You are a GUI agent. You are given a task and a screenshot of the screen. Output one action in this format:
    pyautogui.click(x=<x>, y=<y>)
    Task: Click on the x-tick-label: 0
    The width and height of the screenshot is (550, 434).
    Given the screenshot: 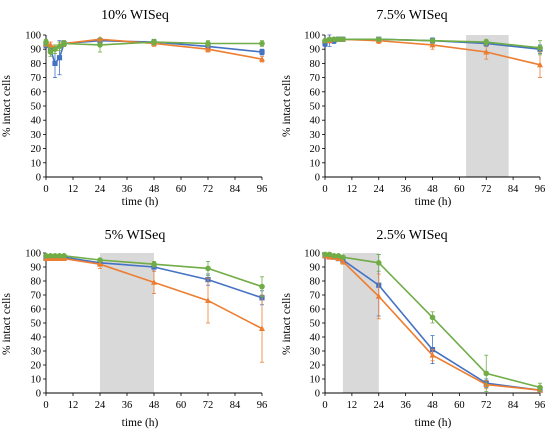 What is the action you would take?
    pyautogui.click(x=45, y=189)
    